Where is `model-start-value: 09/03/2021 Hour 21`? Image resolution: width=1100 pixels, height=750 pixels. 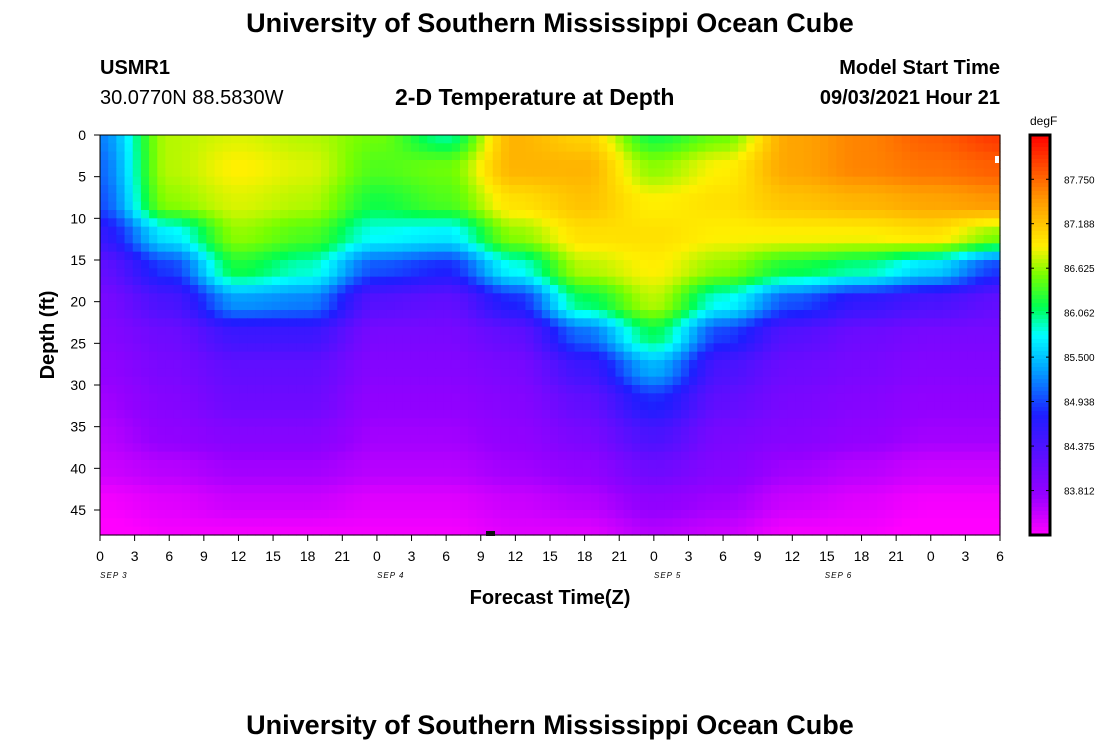 model-start-value: 09/03/2021 Hour 21 is located at coordinates (909, 98).